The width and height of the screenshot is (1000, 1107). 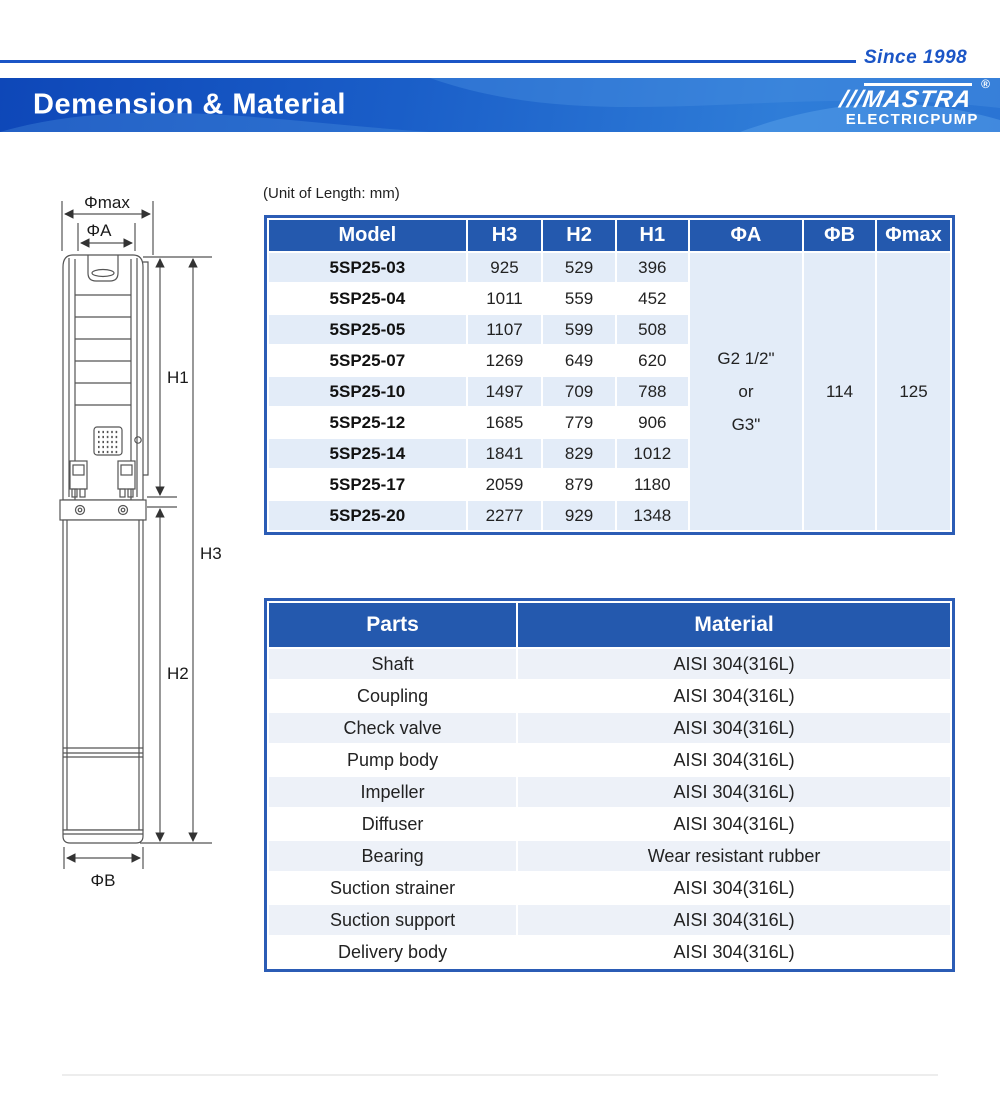 I want to click on model-cell: 5SP25-12, so click(x=367, y=422).